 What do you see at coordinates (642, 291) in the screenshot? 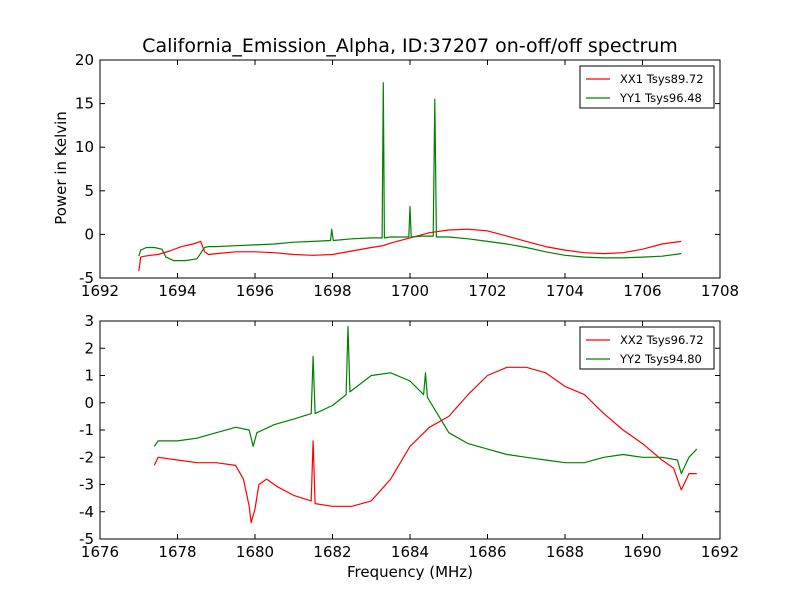
I see `x-tick-label: 1706` at bounding box center [642, 291].